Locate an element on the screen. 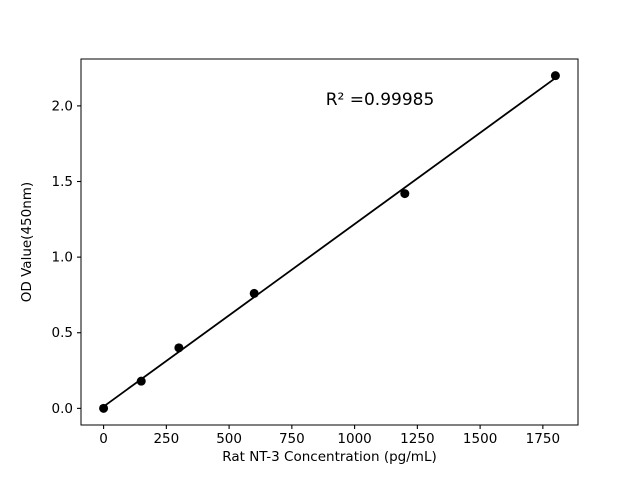 The height and width of the screenshot is (480, 640). x-tick-label: 250 is located at coordinates (166, 439).